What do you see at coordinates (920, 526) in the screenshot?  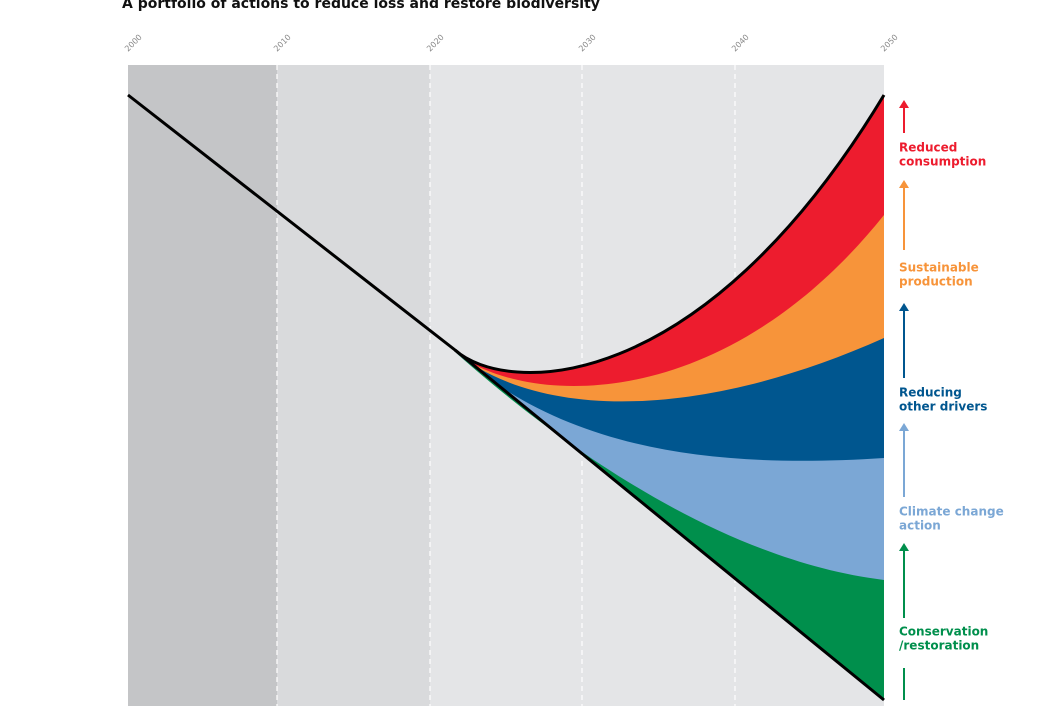 I see `action-label: action` at bounding box center [920, 526].